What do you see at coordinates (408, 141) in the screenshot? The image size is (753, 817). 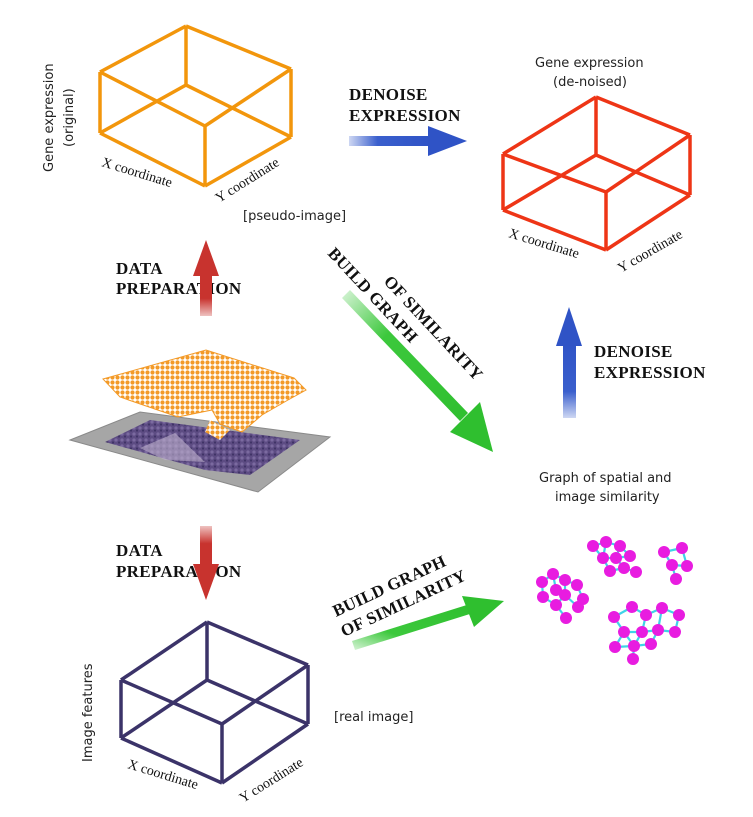 I see `denoise-top-arrow` at bounding box center [408, 141].